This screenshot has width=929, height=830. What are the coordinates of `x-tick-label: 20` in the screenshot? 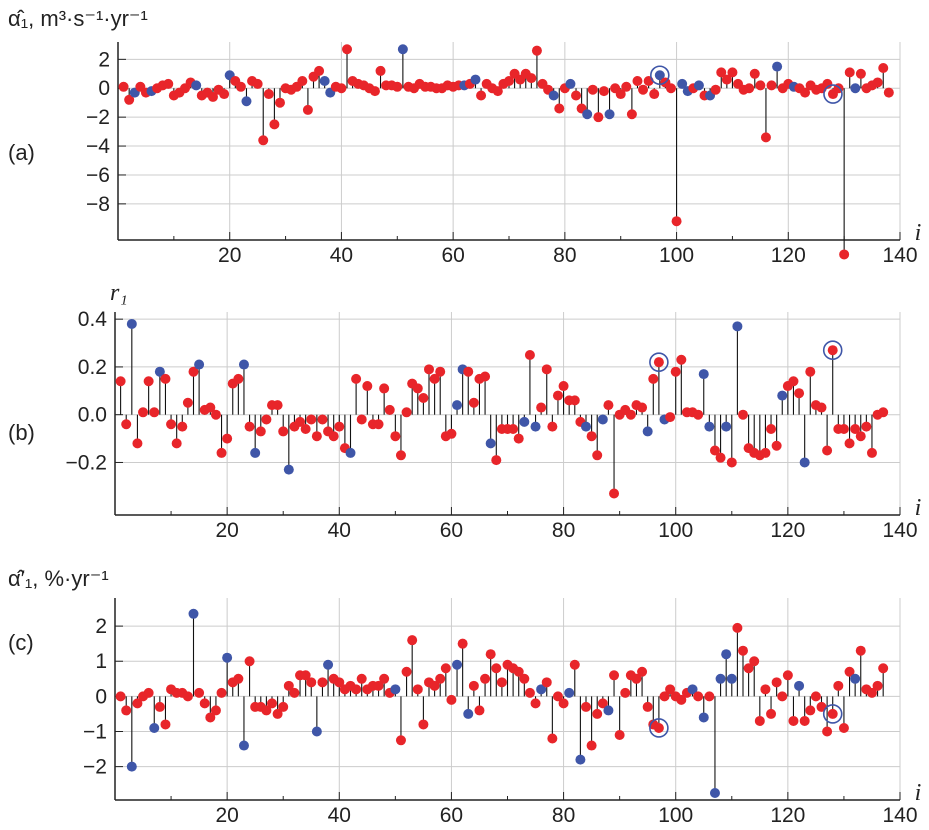 It's located at (226, 815).